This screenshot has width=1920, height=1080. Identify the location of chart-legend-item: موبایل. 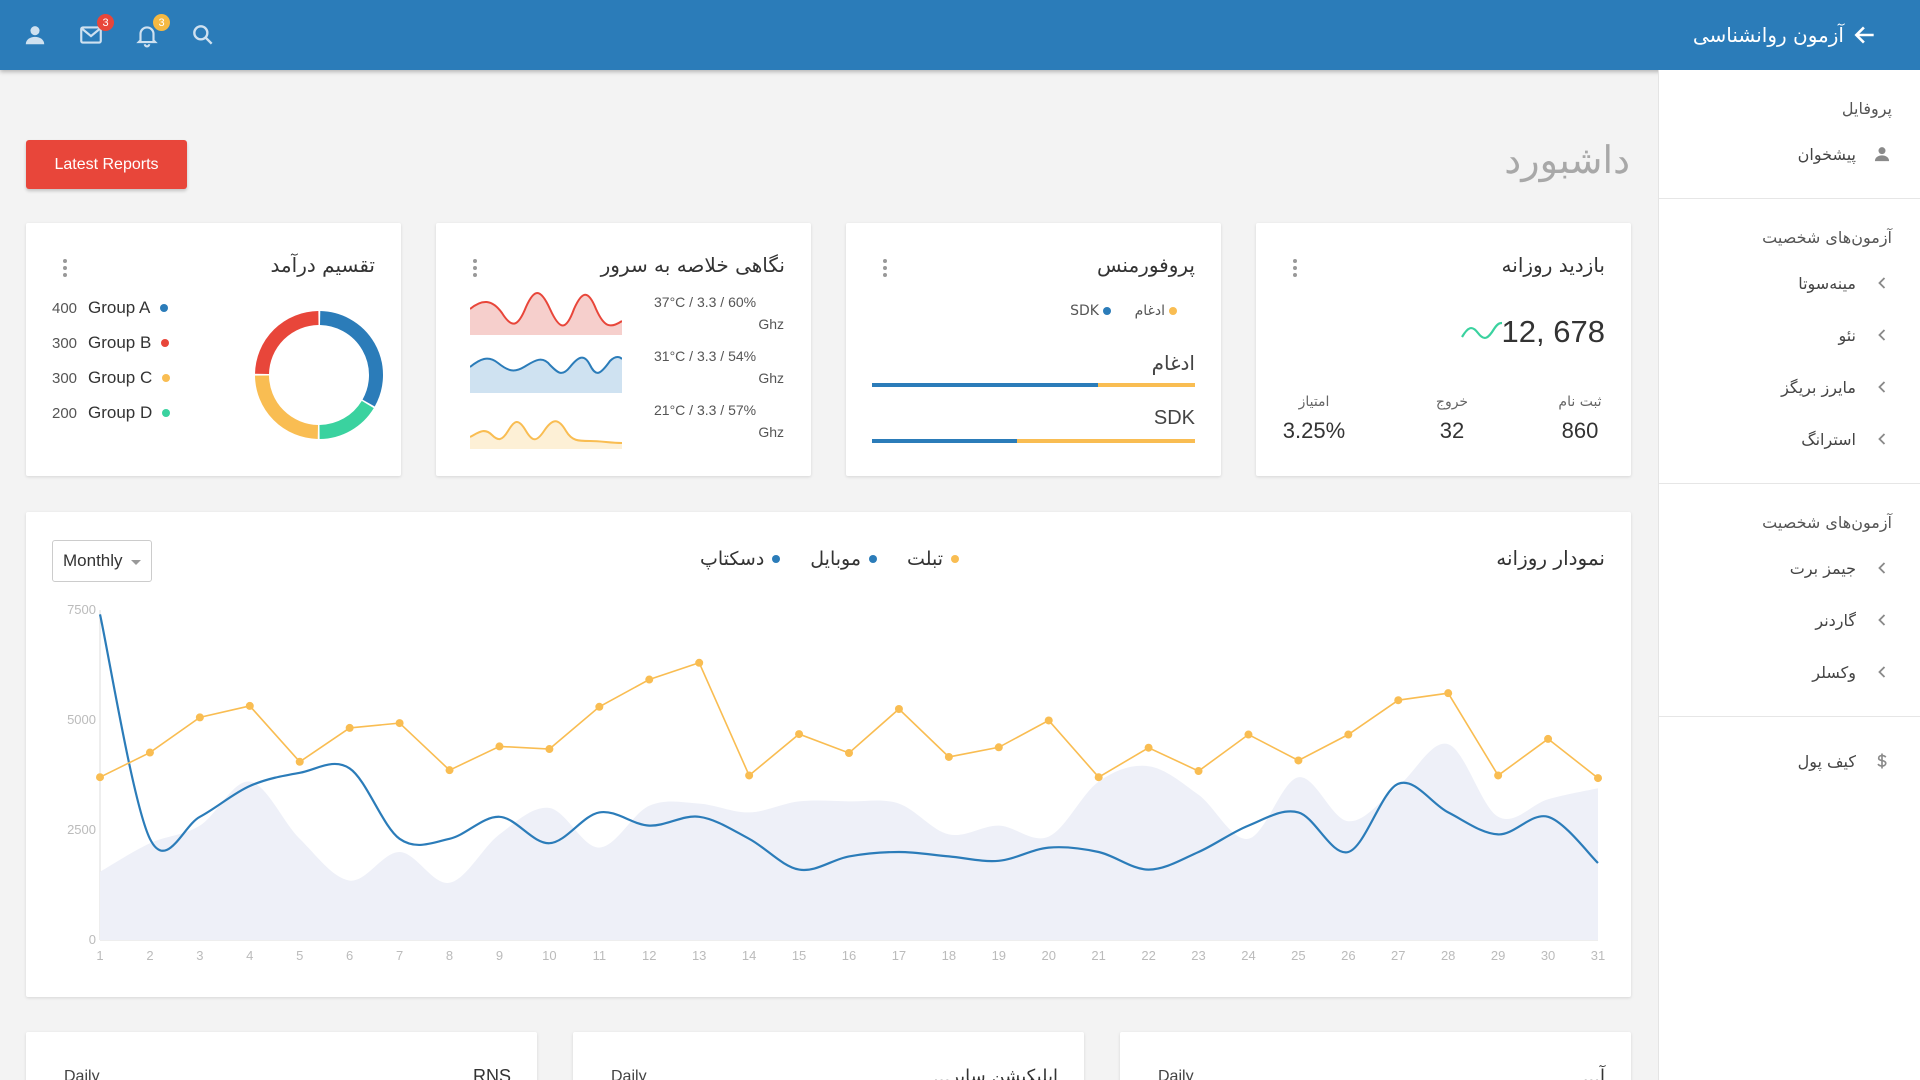
(844, 559).